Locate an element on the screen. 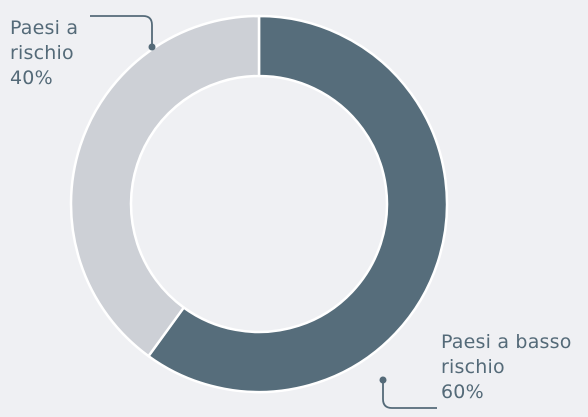 This screenshot has height=417, width=588. slice-label-paesi-a-rischio: Paesi a rischio 40% is located at coordinates (44, 53).